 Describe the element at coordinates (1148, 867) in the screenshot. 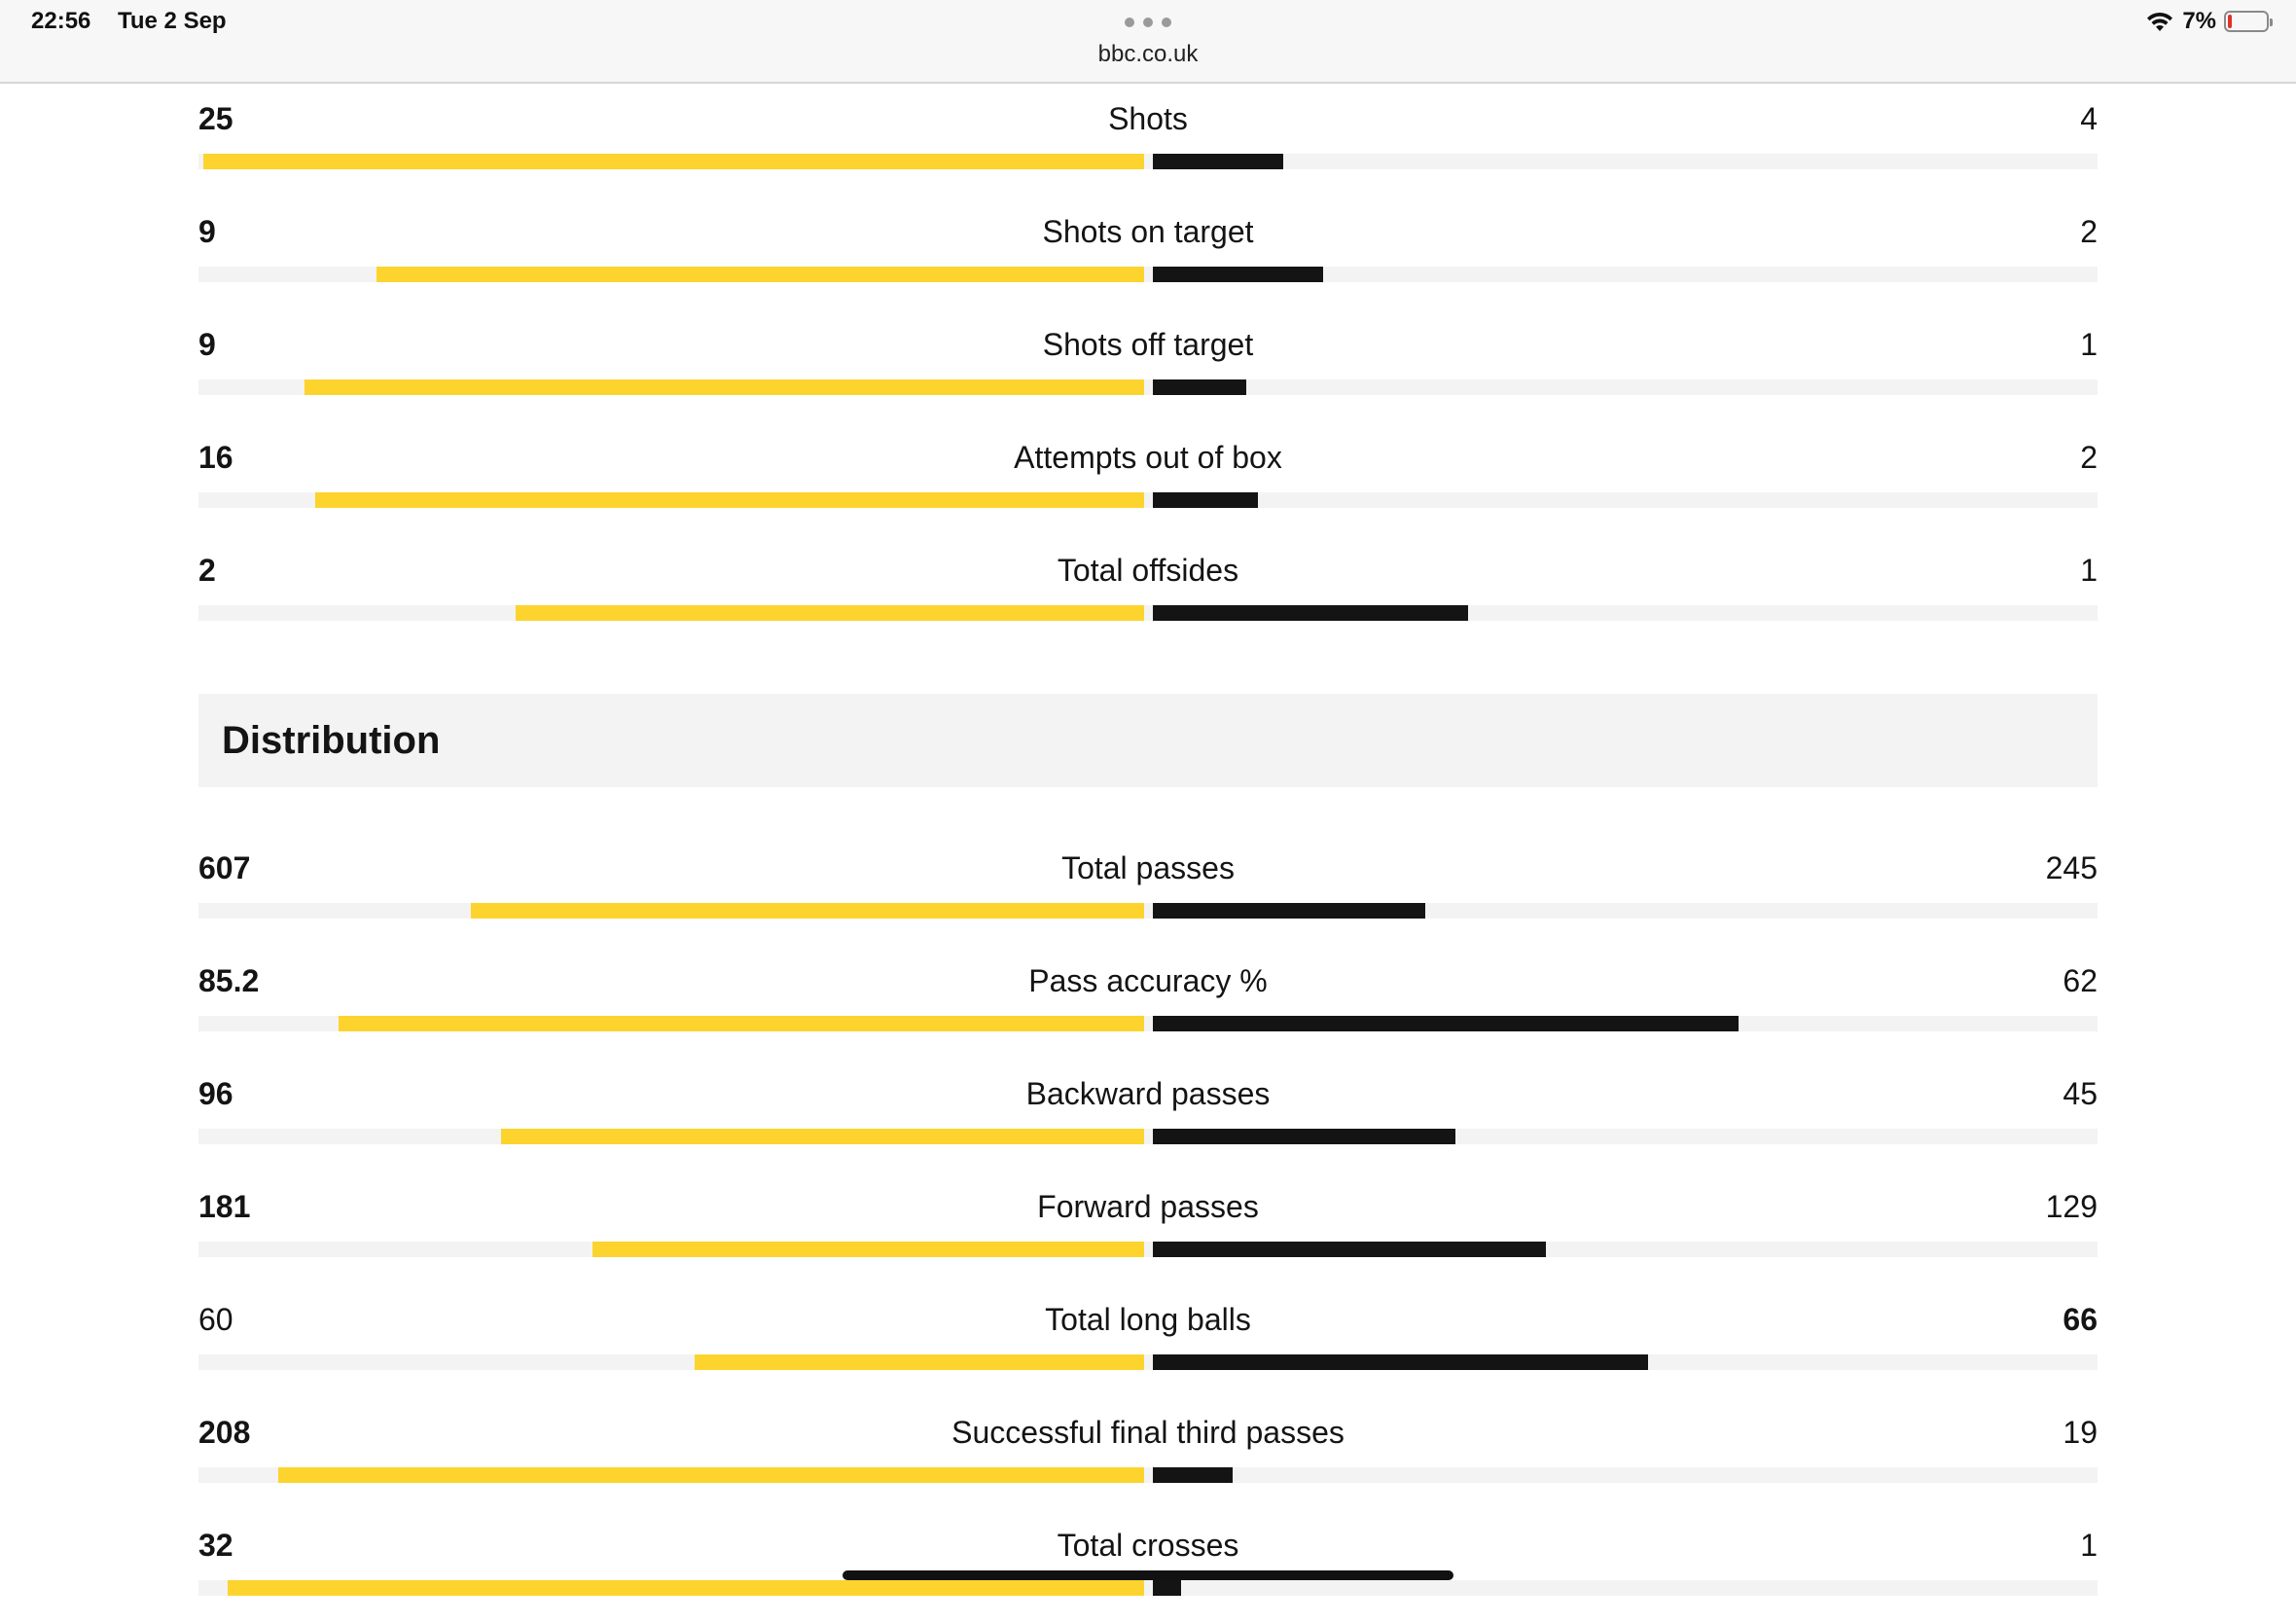

I see `stat-label: Total passes` at that location.